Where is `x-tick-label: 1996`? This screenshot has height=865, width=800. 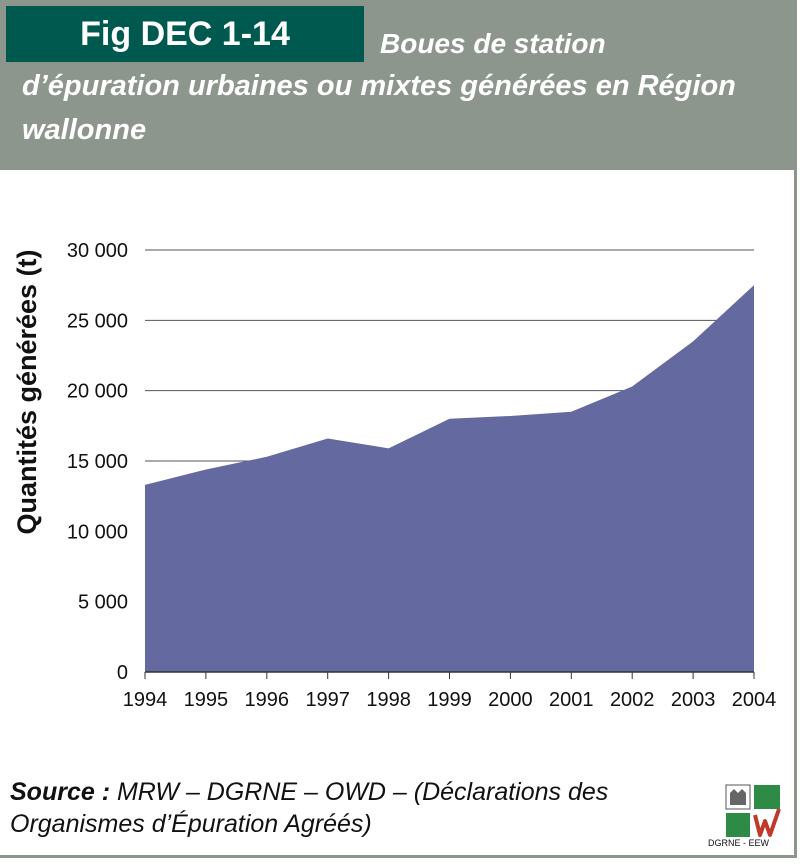
x-tick-label: 1996 is located at coordinates (267, 700).